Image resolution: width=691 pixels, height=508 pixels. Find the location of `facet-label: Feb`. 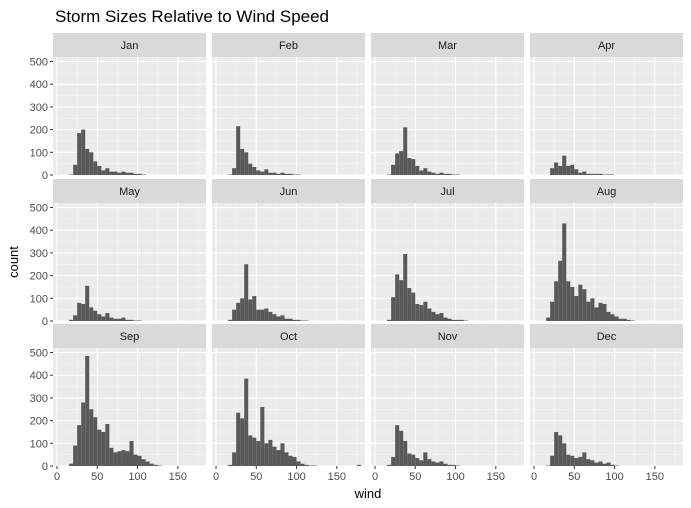

facet-label: Feb is located at coordinates (288, 46).